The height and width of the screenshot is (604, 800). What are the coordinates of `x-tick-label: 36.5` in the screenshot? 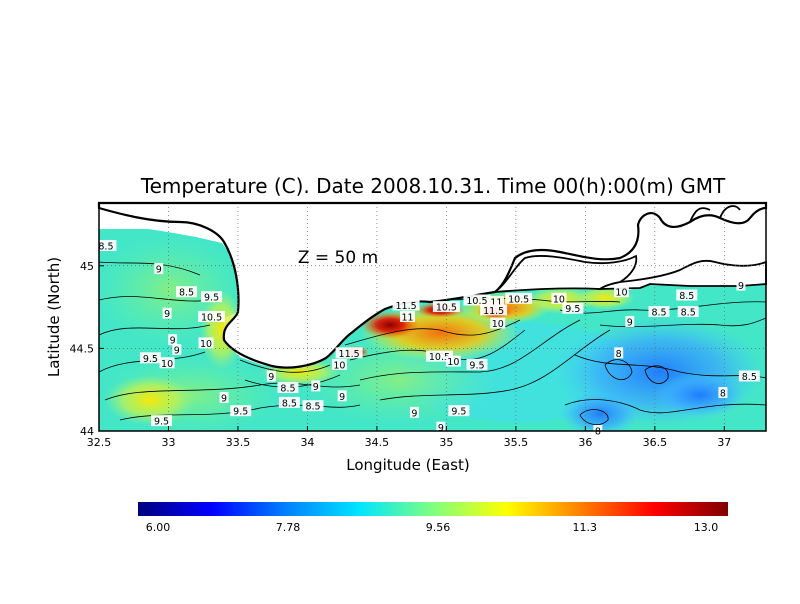 It's located at (655, 442).